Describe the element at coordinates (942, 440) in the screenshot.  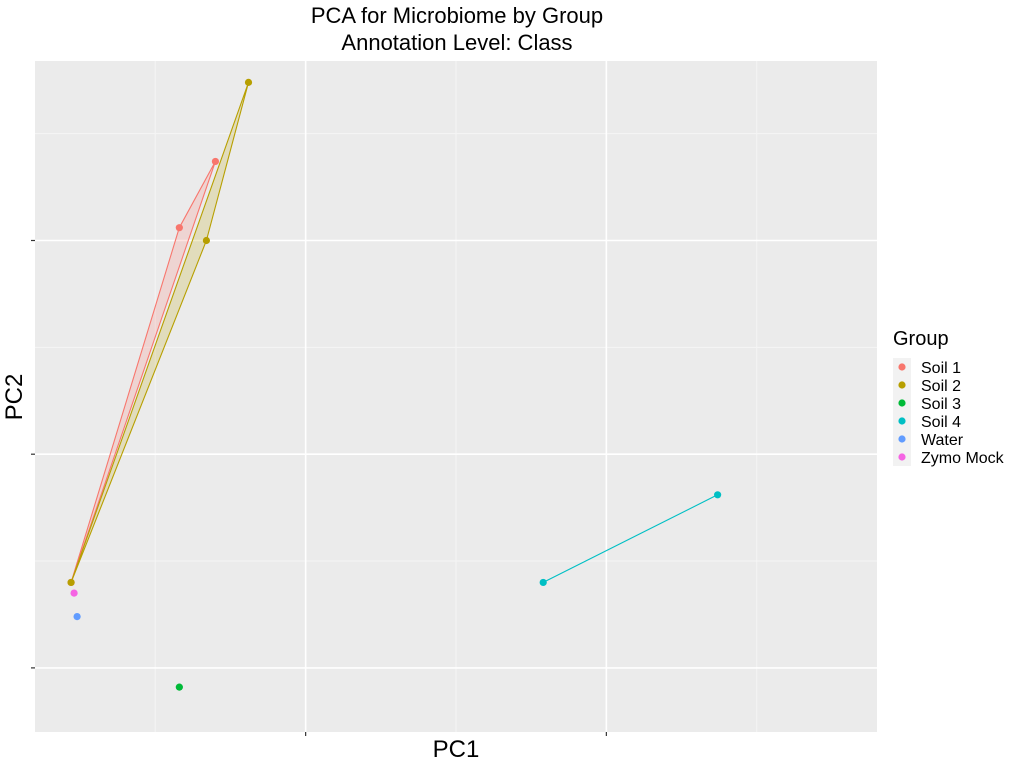
I see `legend-label-water: Water` at that location.